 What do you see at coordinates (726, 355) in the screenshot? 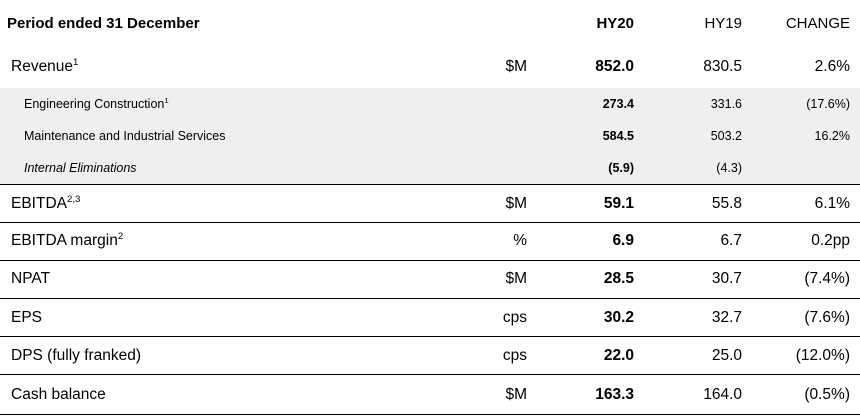
I see `row-hy19: 25.0` at bounding box center [726, 355].